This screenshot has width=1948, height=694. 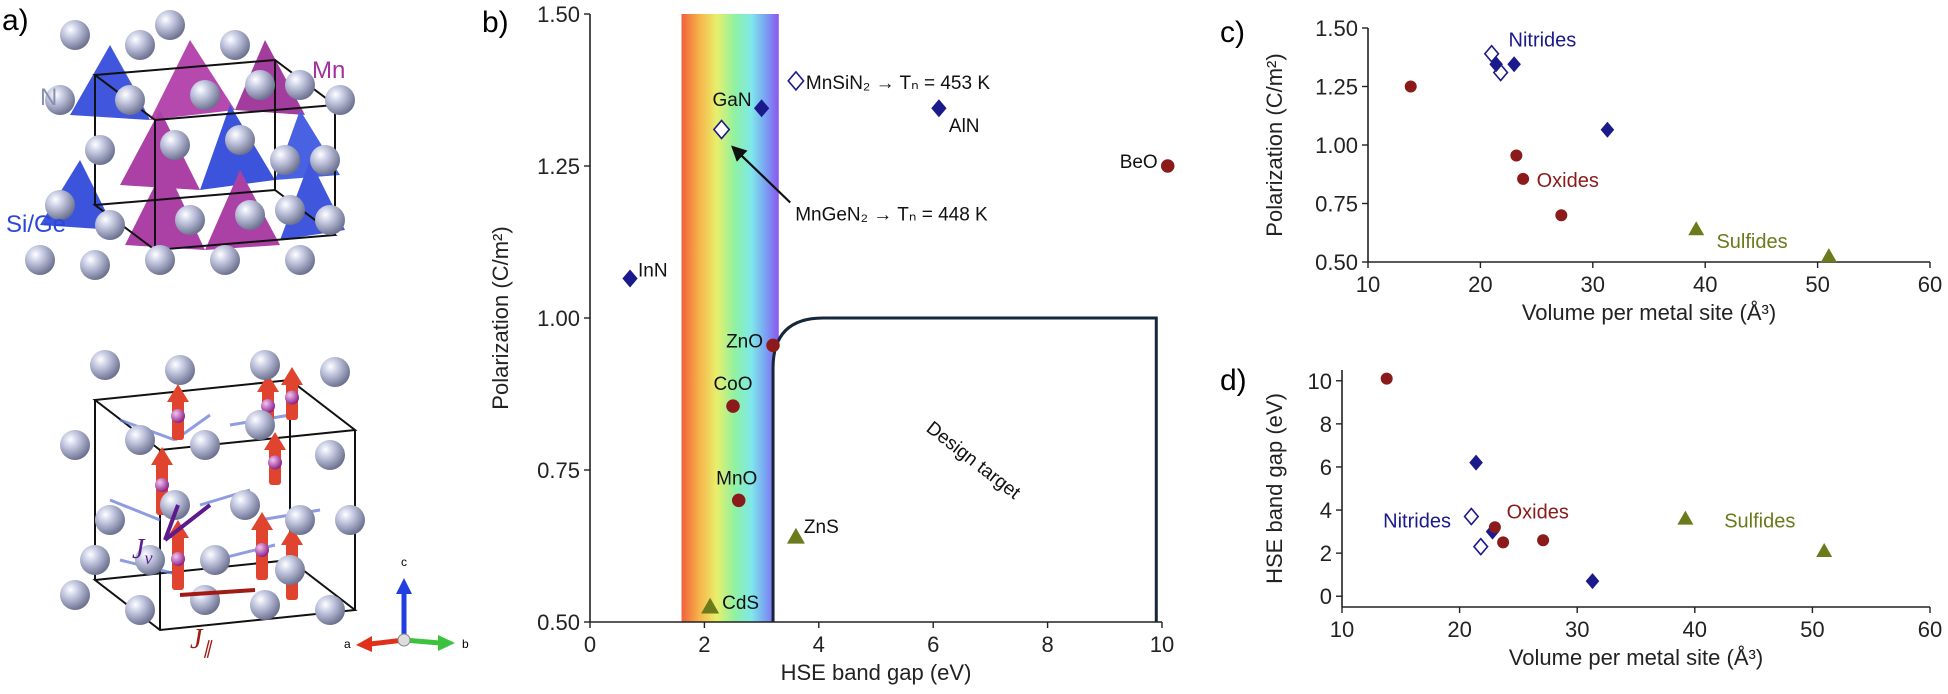 What do you see at coordinates (721, 129) in the screenshot?
I see `point-MnGeN2` at bounding box center [721, 129].